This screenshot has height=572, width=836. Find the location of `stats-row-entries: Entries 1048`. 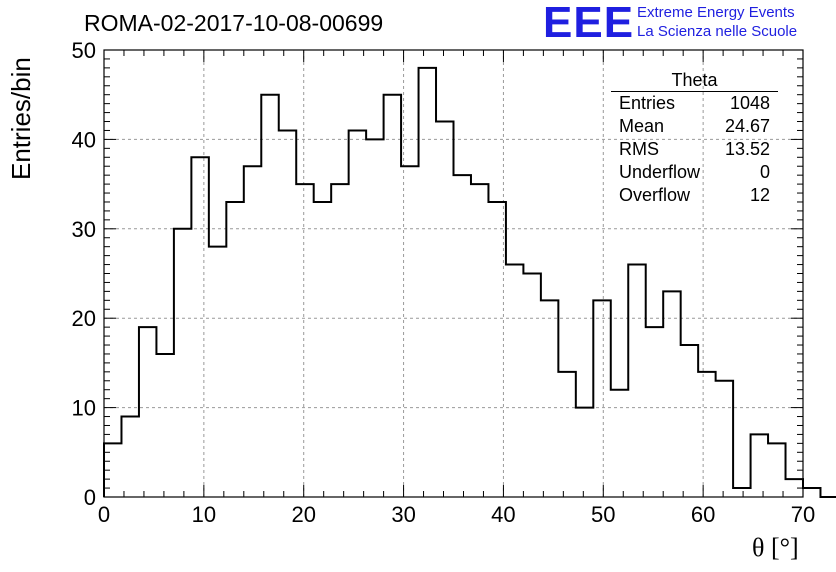

stats-row-entries: Entries 1048 is located at coordinates (694, 103).